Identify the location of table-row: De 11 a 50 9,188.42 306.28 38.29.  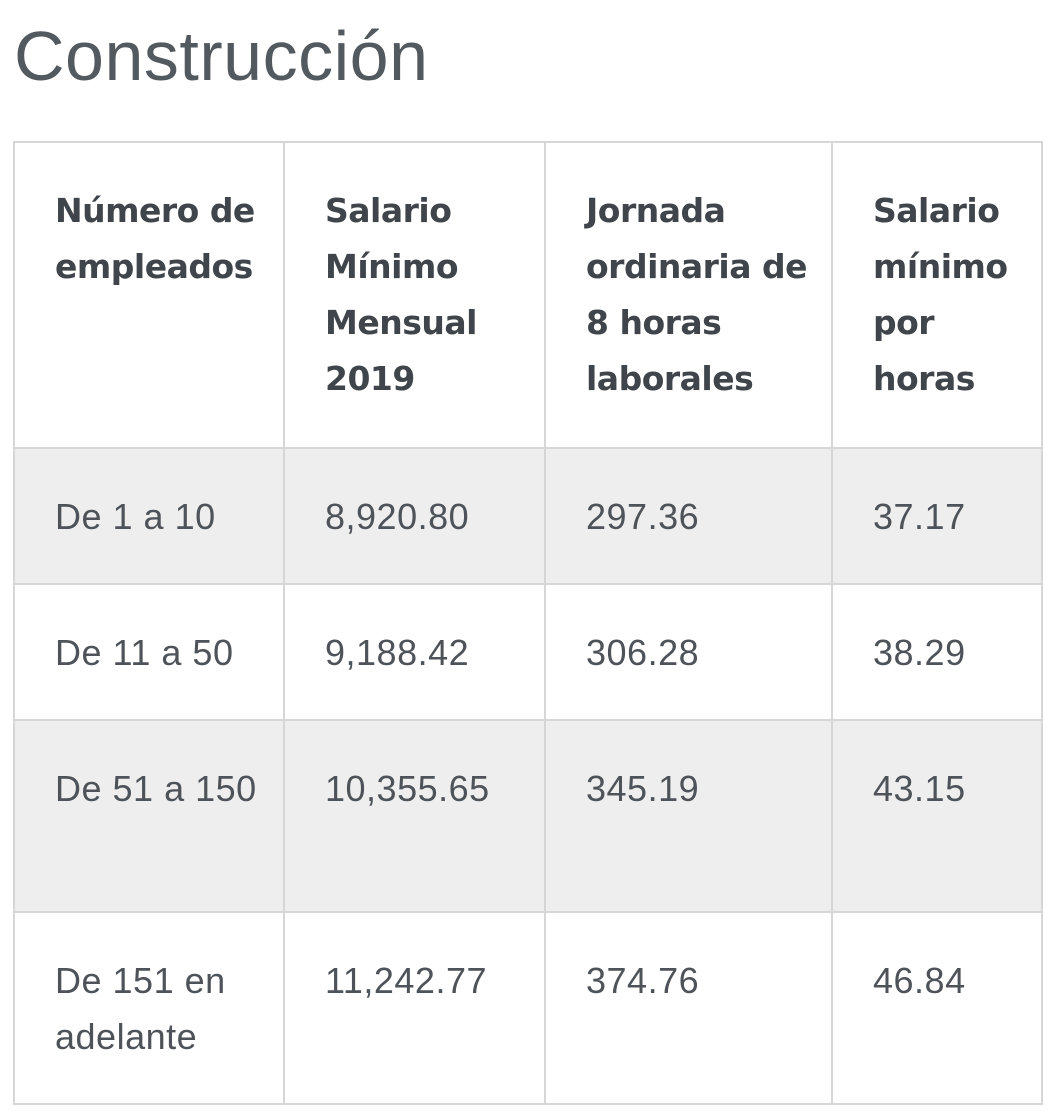
(528, 652).